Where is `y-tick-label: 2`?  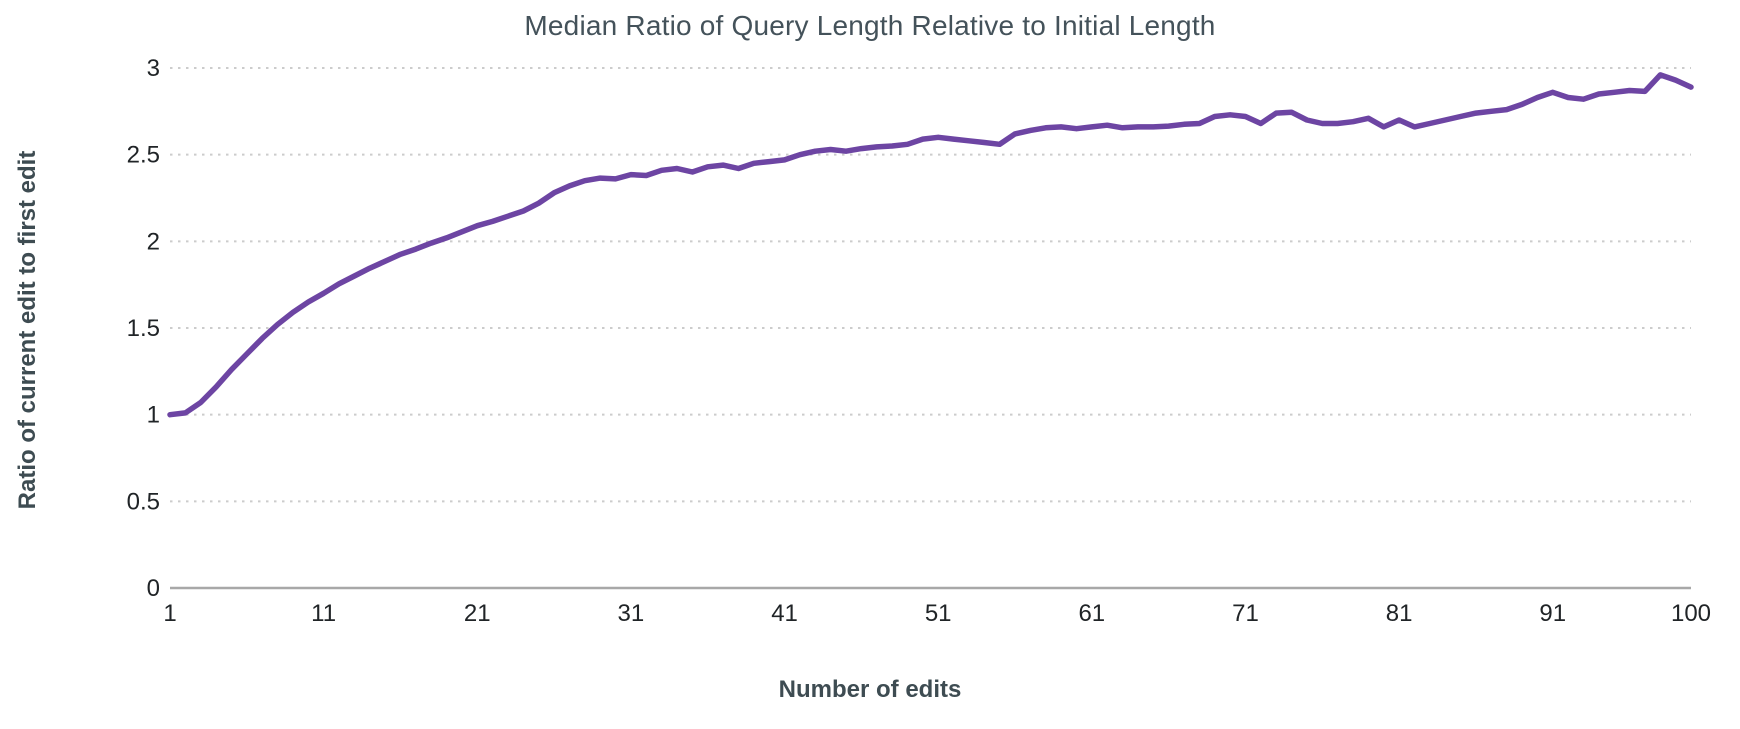
y-tick-label: 2 is located at coordinates (153, 241).